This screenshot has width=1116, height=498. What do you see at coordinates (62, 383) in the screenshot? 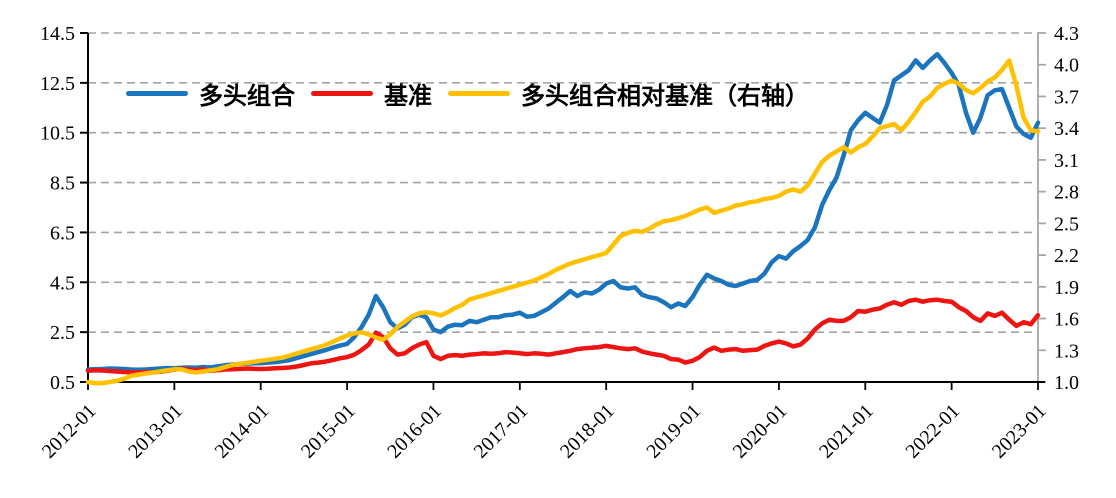
I see `left-axis-label: 0.5` at bounding box center [62, 383].